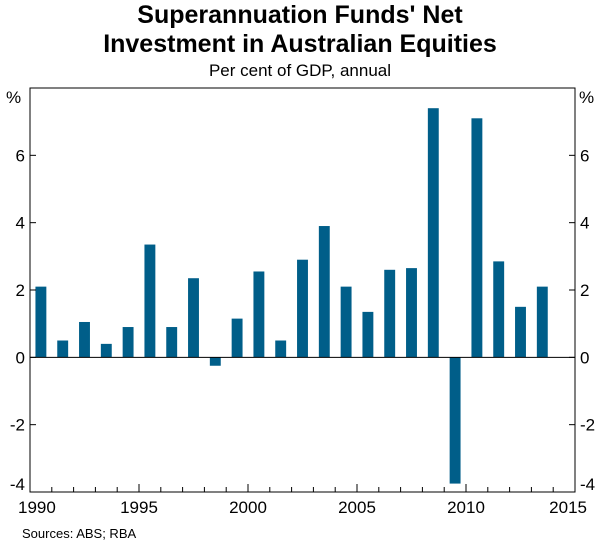 This screenshot has height=547, width=600. What do you see at coordinates (477, 238) in the screenshot?
I see `bar-2010` at bounding box center [477, 238].